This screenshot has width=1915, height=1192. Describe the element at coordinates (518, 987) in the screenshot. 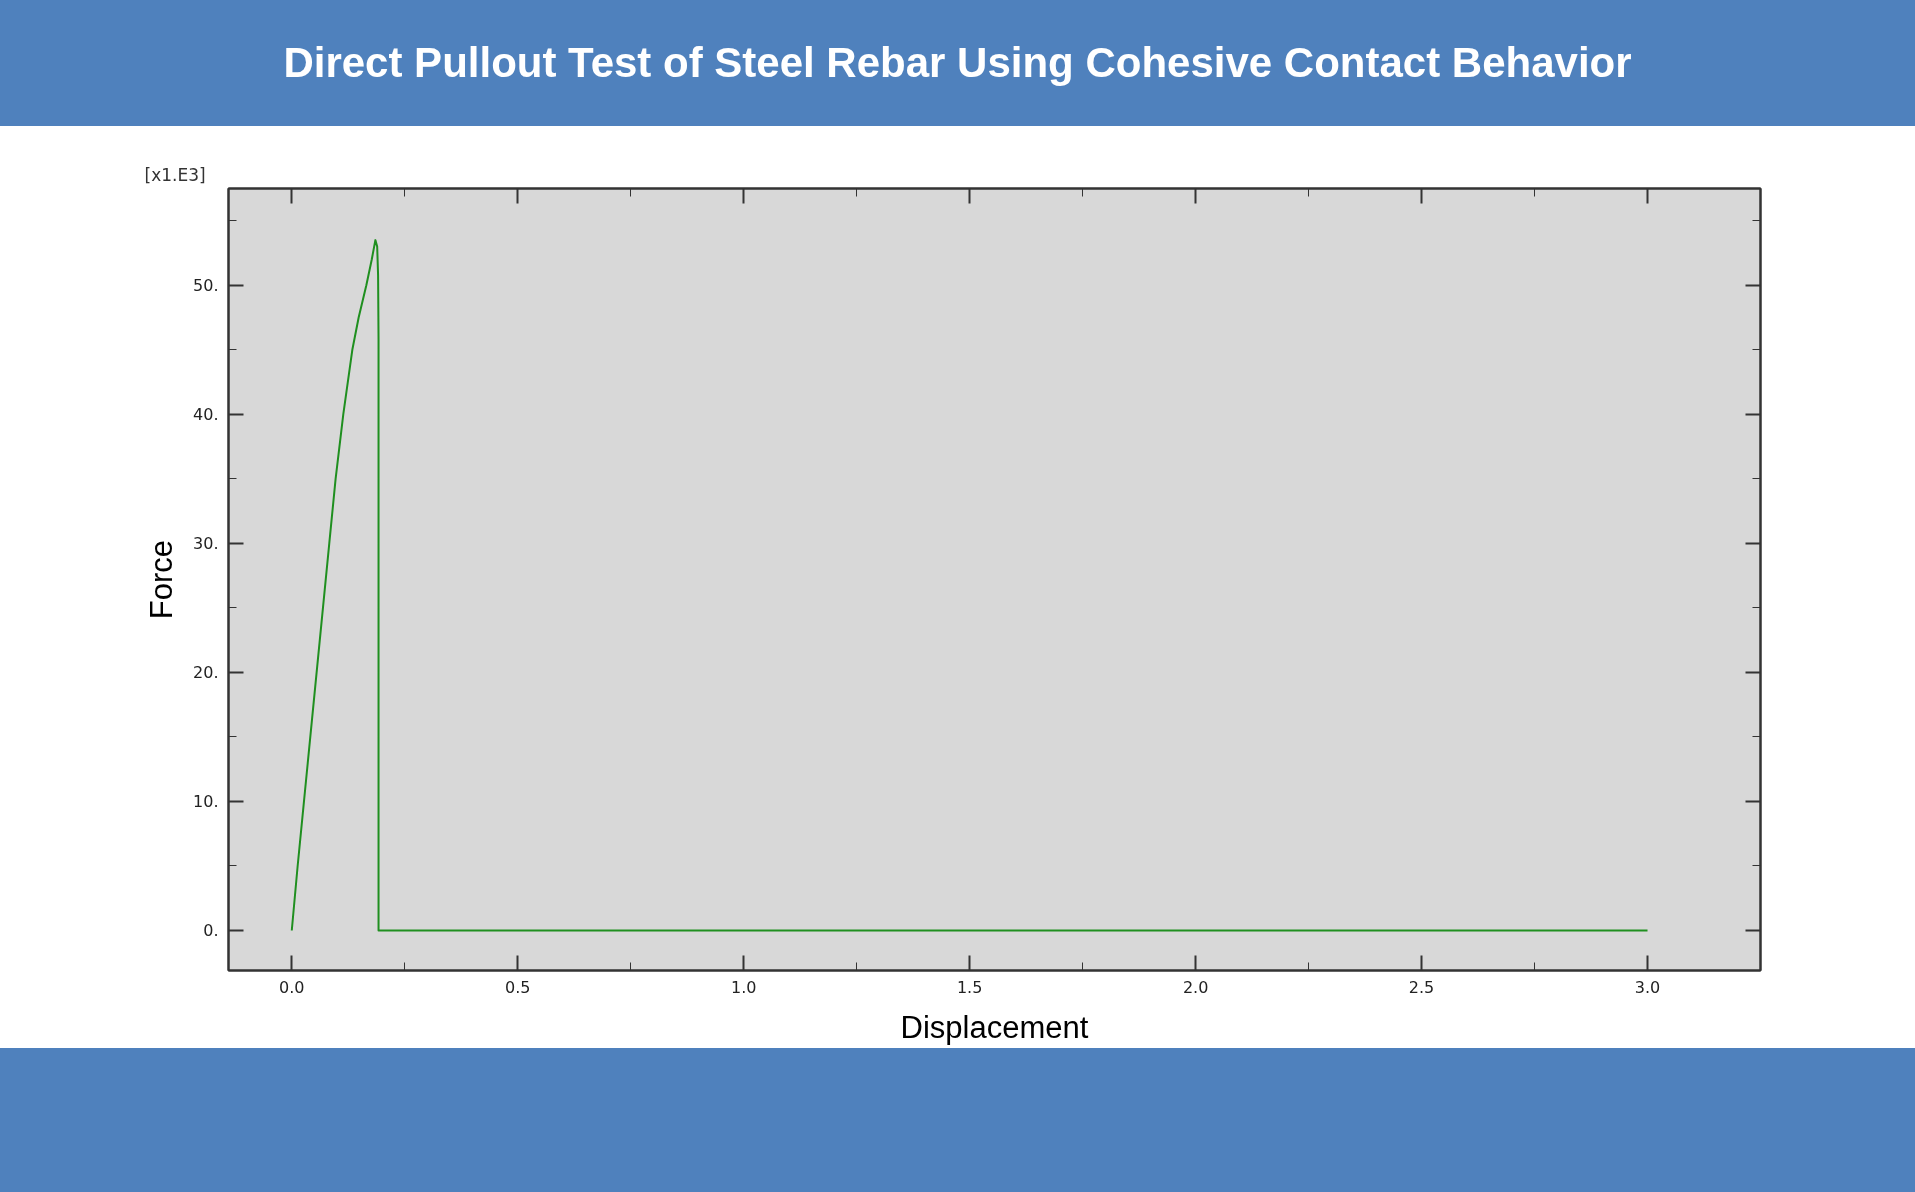

I see `x-tick-label: 0.5` at that location.